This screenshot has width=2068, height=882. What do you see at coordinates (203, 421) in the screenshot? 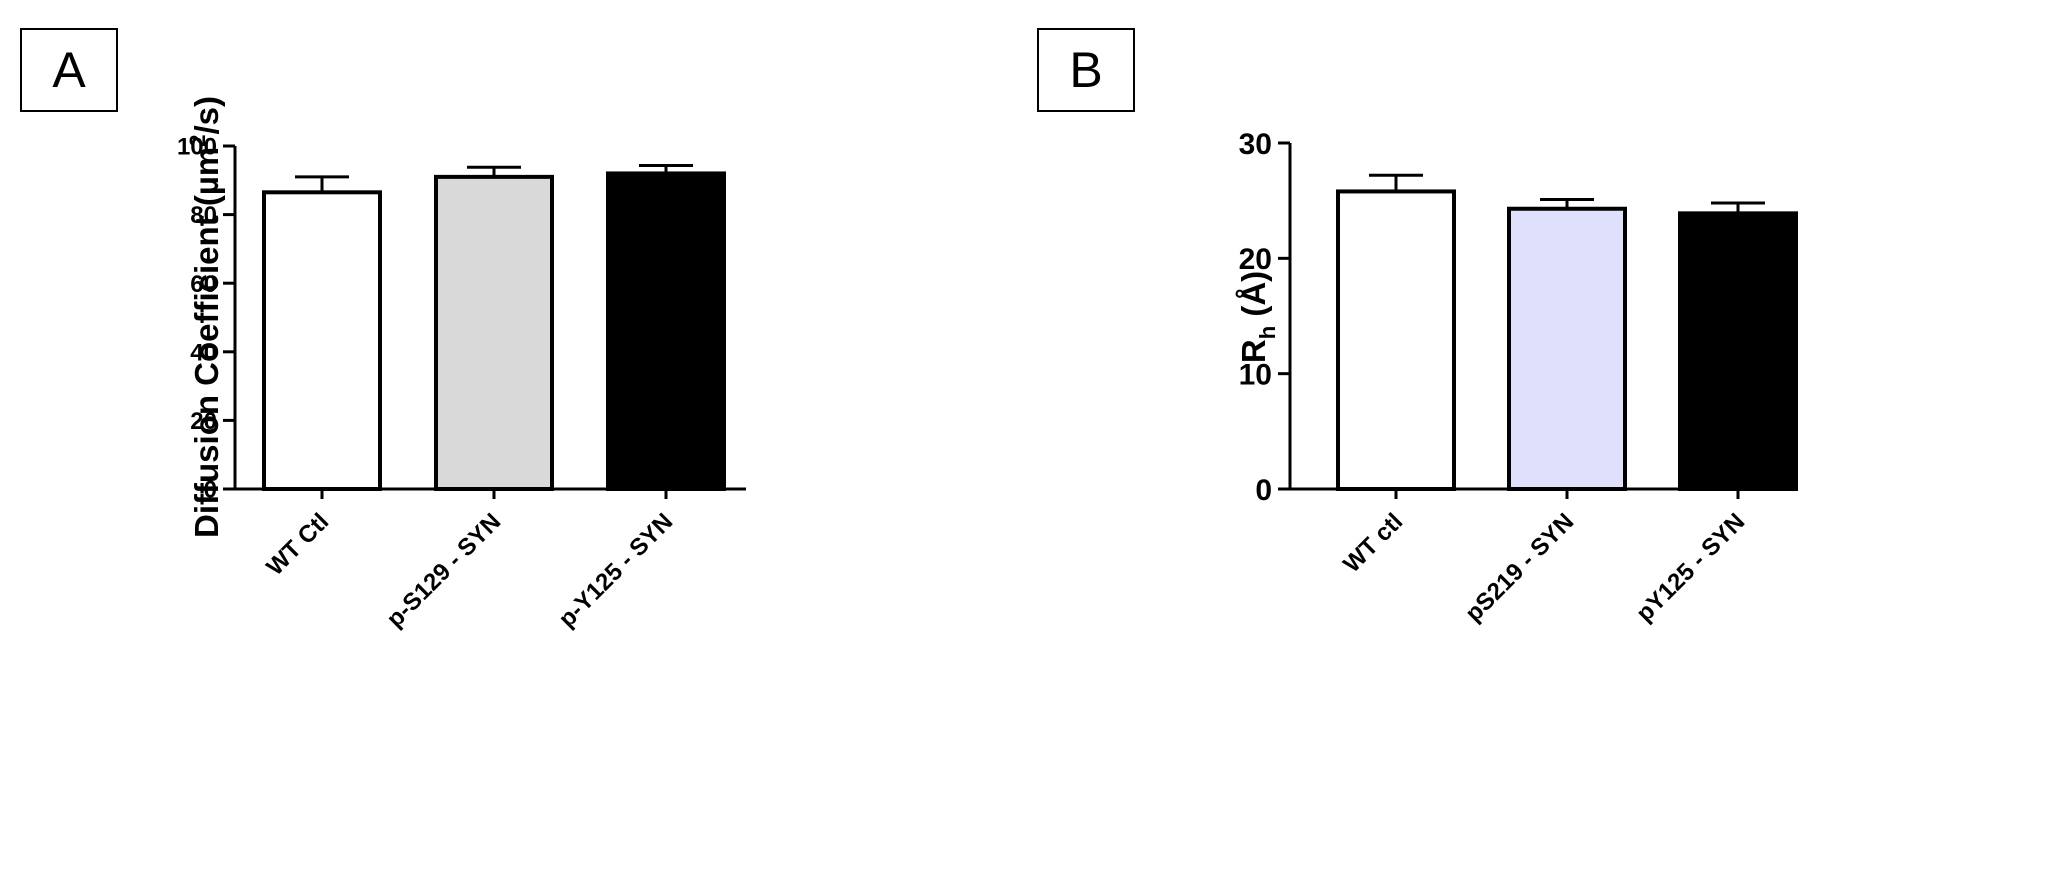
I see `chart-a-y-tick-label: 20` at bounding box center [203, 421].